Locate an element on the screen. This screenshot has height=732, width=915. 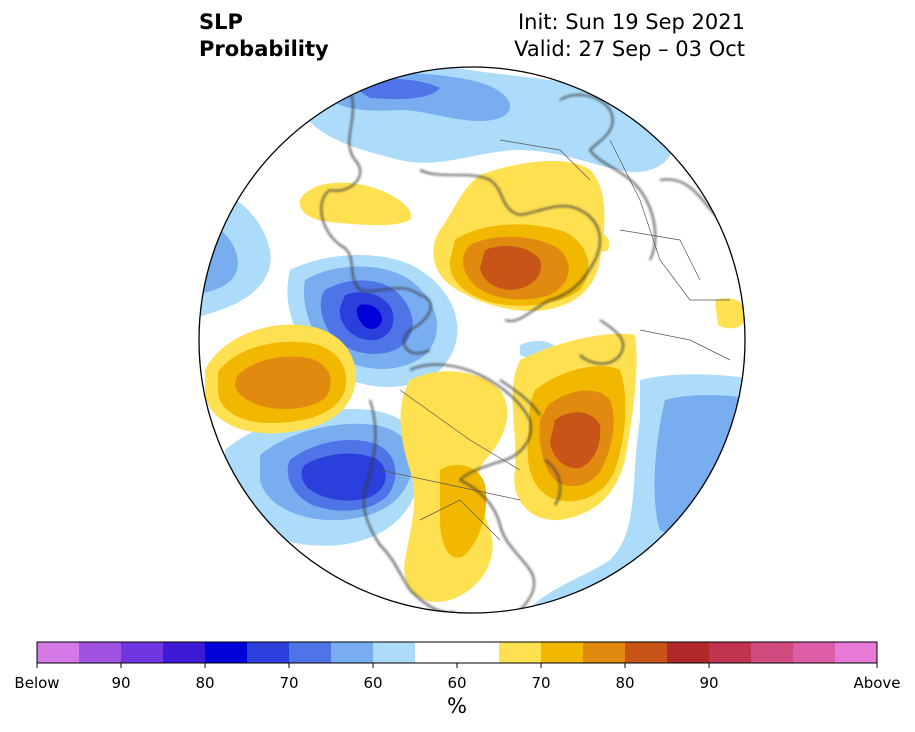
init-date: Init: Sun 19 Sep 2021 is located at coordinates (631, 22).